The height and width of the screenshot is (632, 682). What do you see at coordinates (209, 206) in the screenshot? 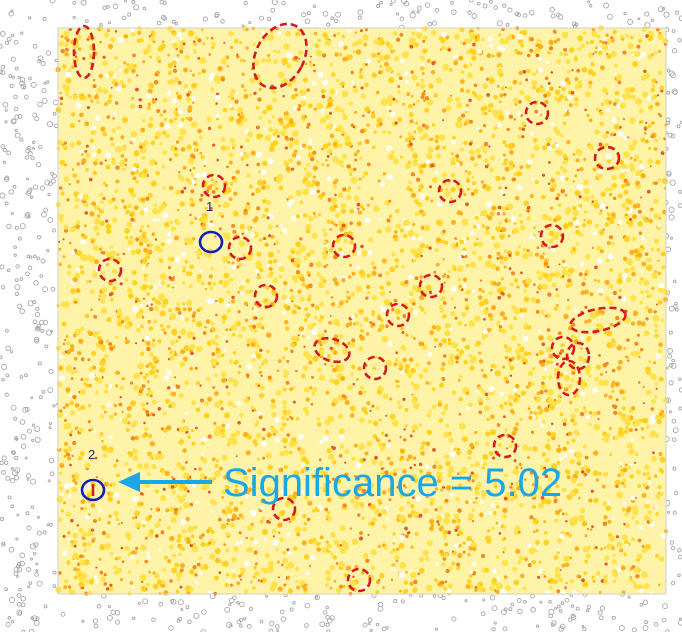
I see `candidate-1-label: 1` at bounding box center [209, 206].